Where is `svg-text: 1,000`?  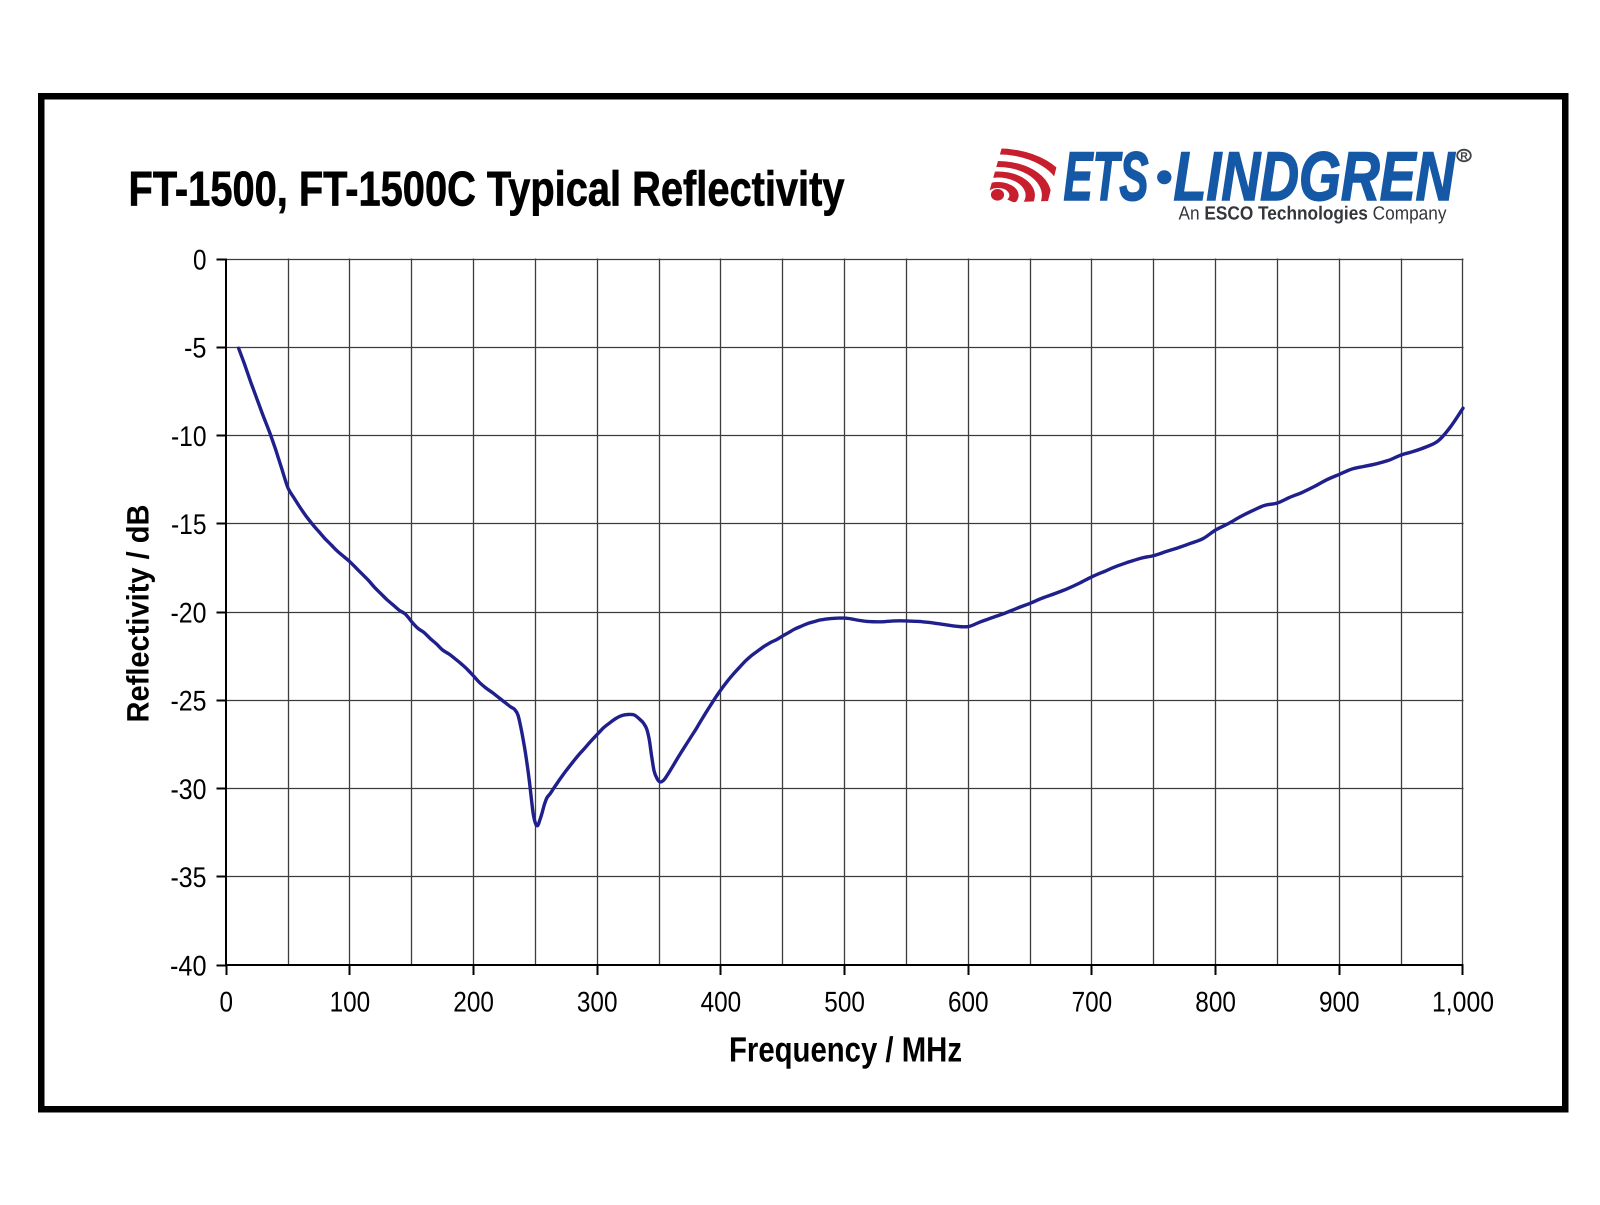
svg-text: 1,000 is located at coordinates (1463, 1003).